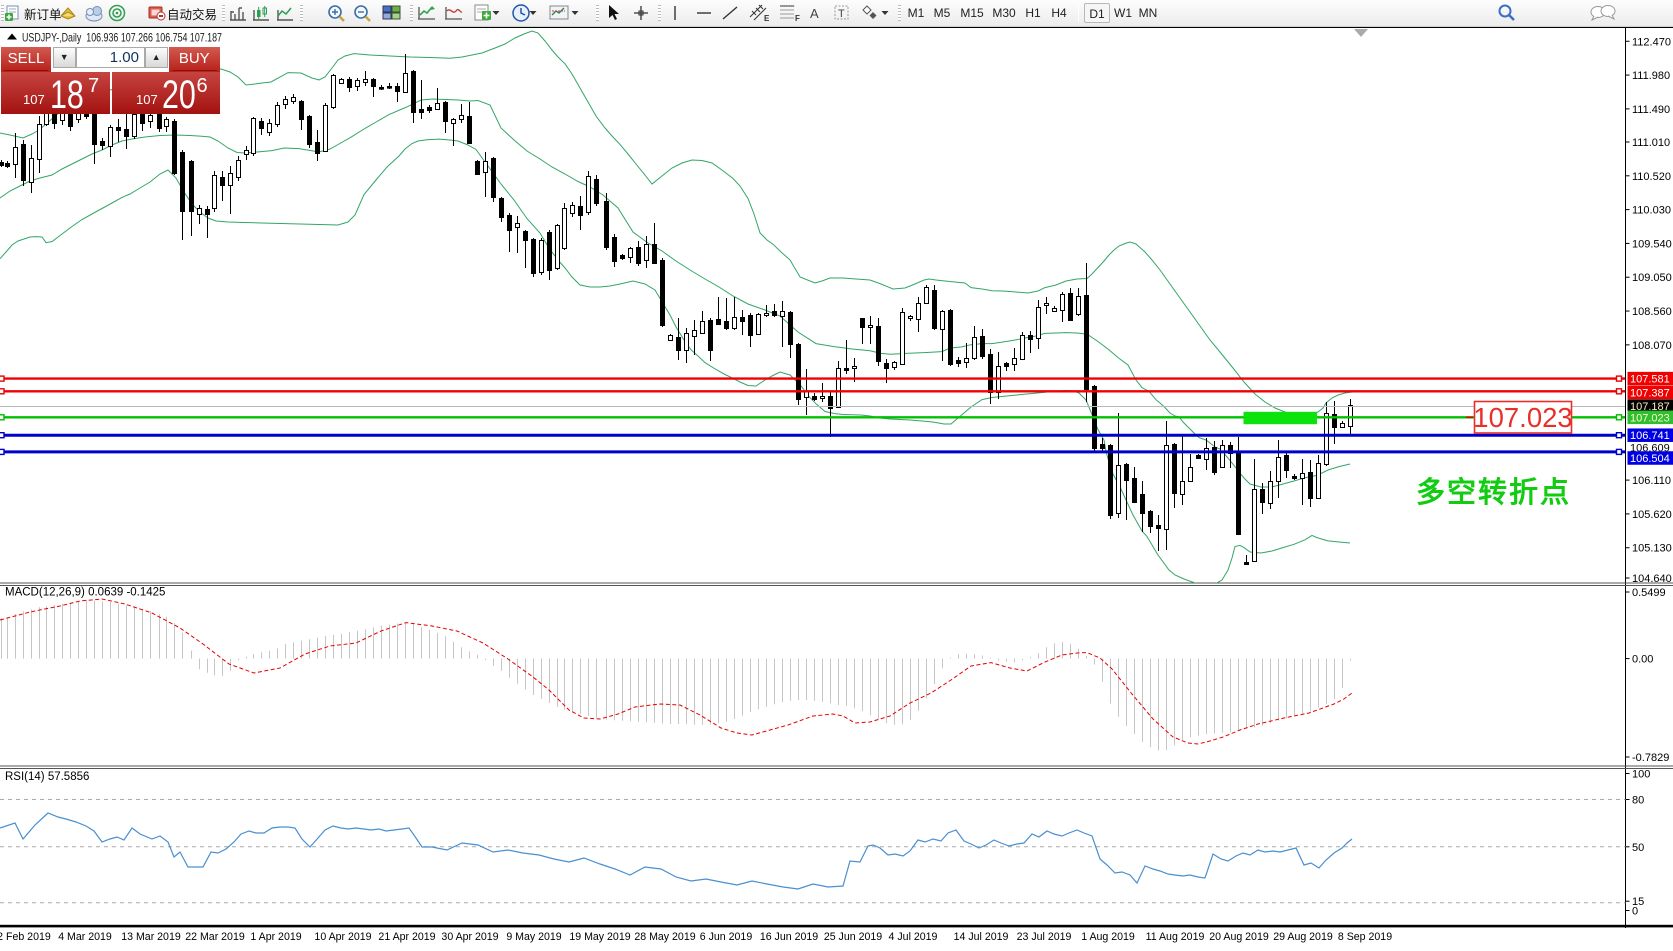 This screenshot has height=951, width=1673. I want to click on svg-text: 107.581, so click(1650, 380).